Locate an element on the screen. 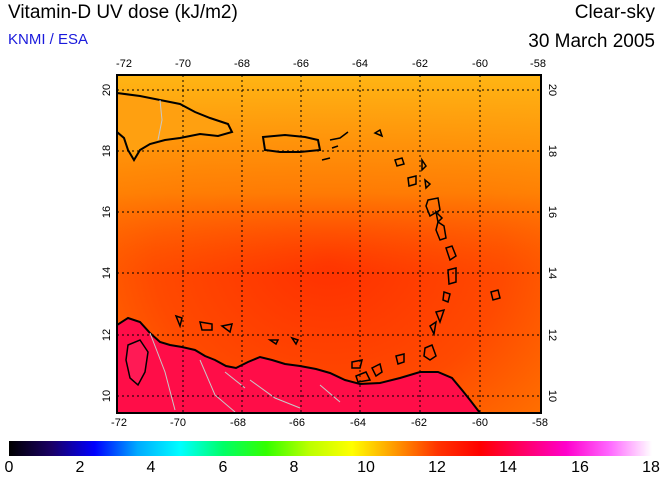 This screenshot has height=480, width=665. scale-label: 2 is located at coordinates (80, 467).